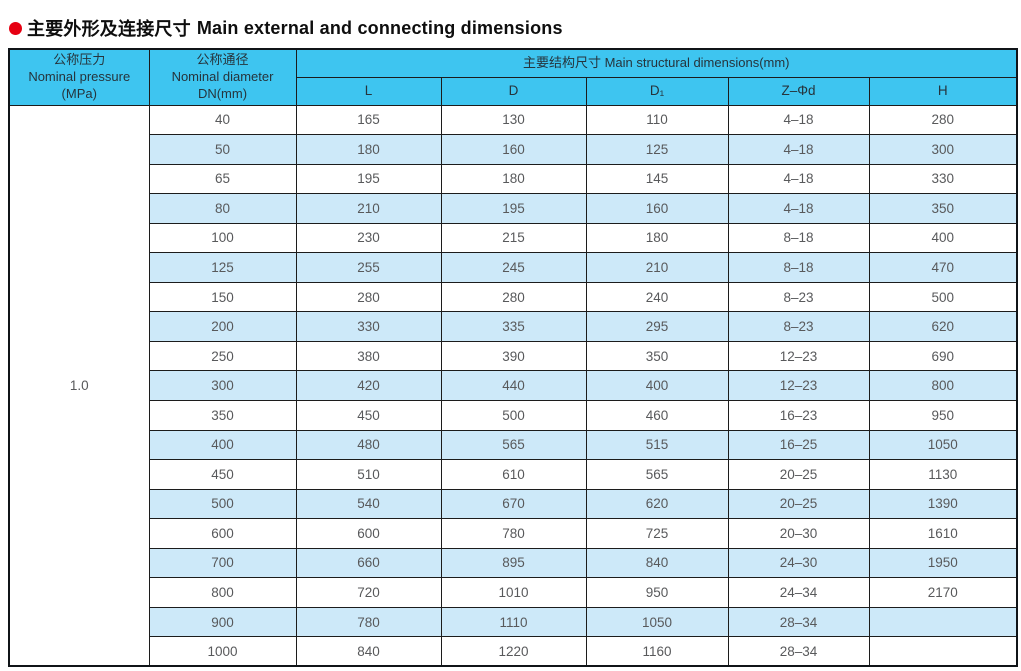 This screenshot has height=671, width=1021. What do you see at coordinates (222, 120) in the screenshot?
I see `cell-dn: 40` at bounding box center [222, 120].